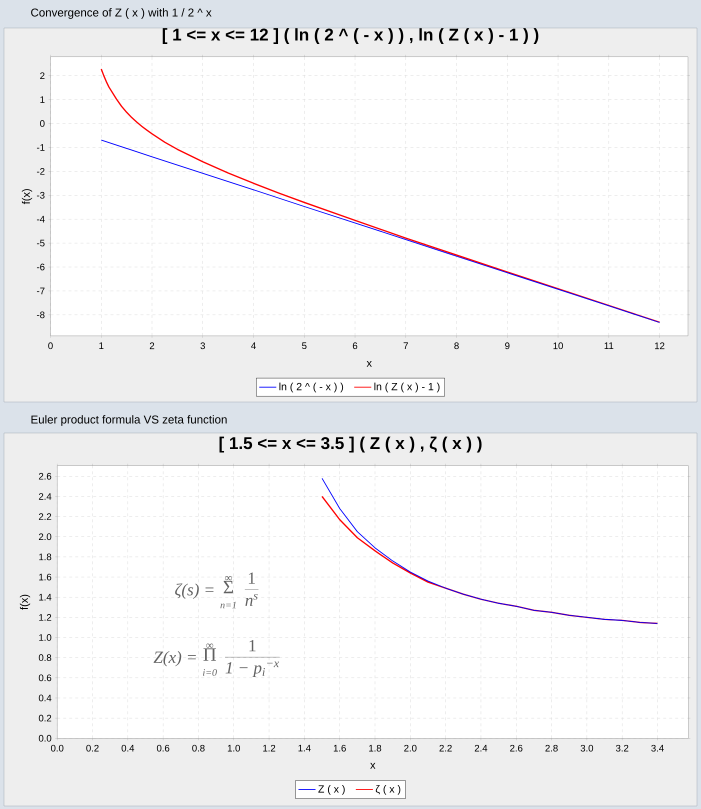 The height and width of the screenshot is (809, 701). What do you see at coordinates (198, 748) in the screenshot?
I see `x-tick-label: 0.8` at bounding box center [198, 748].